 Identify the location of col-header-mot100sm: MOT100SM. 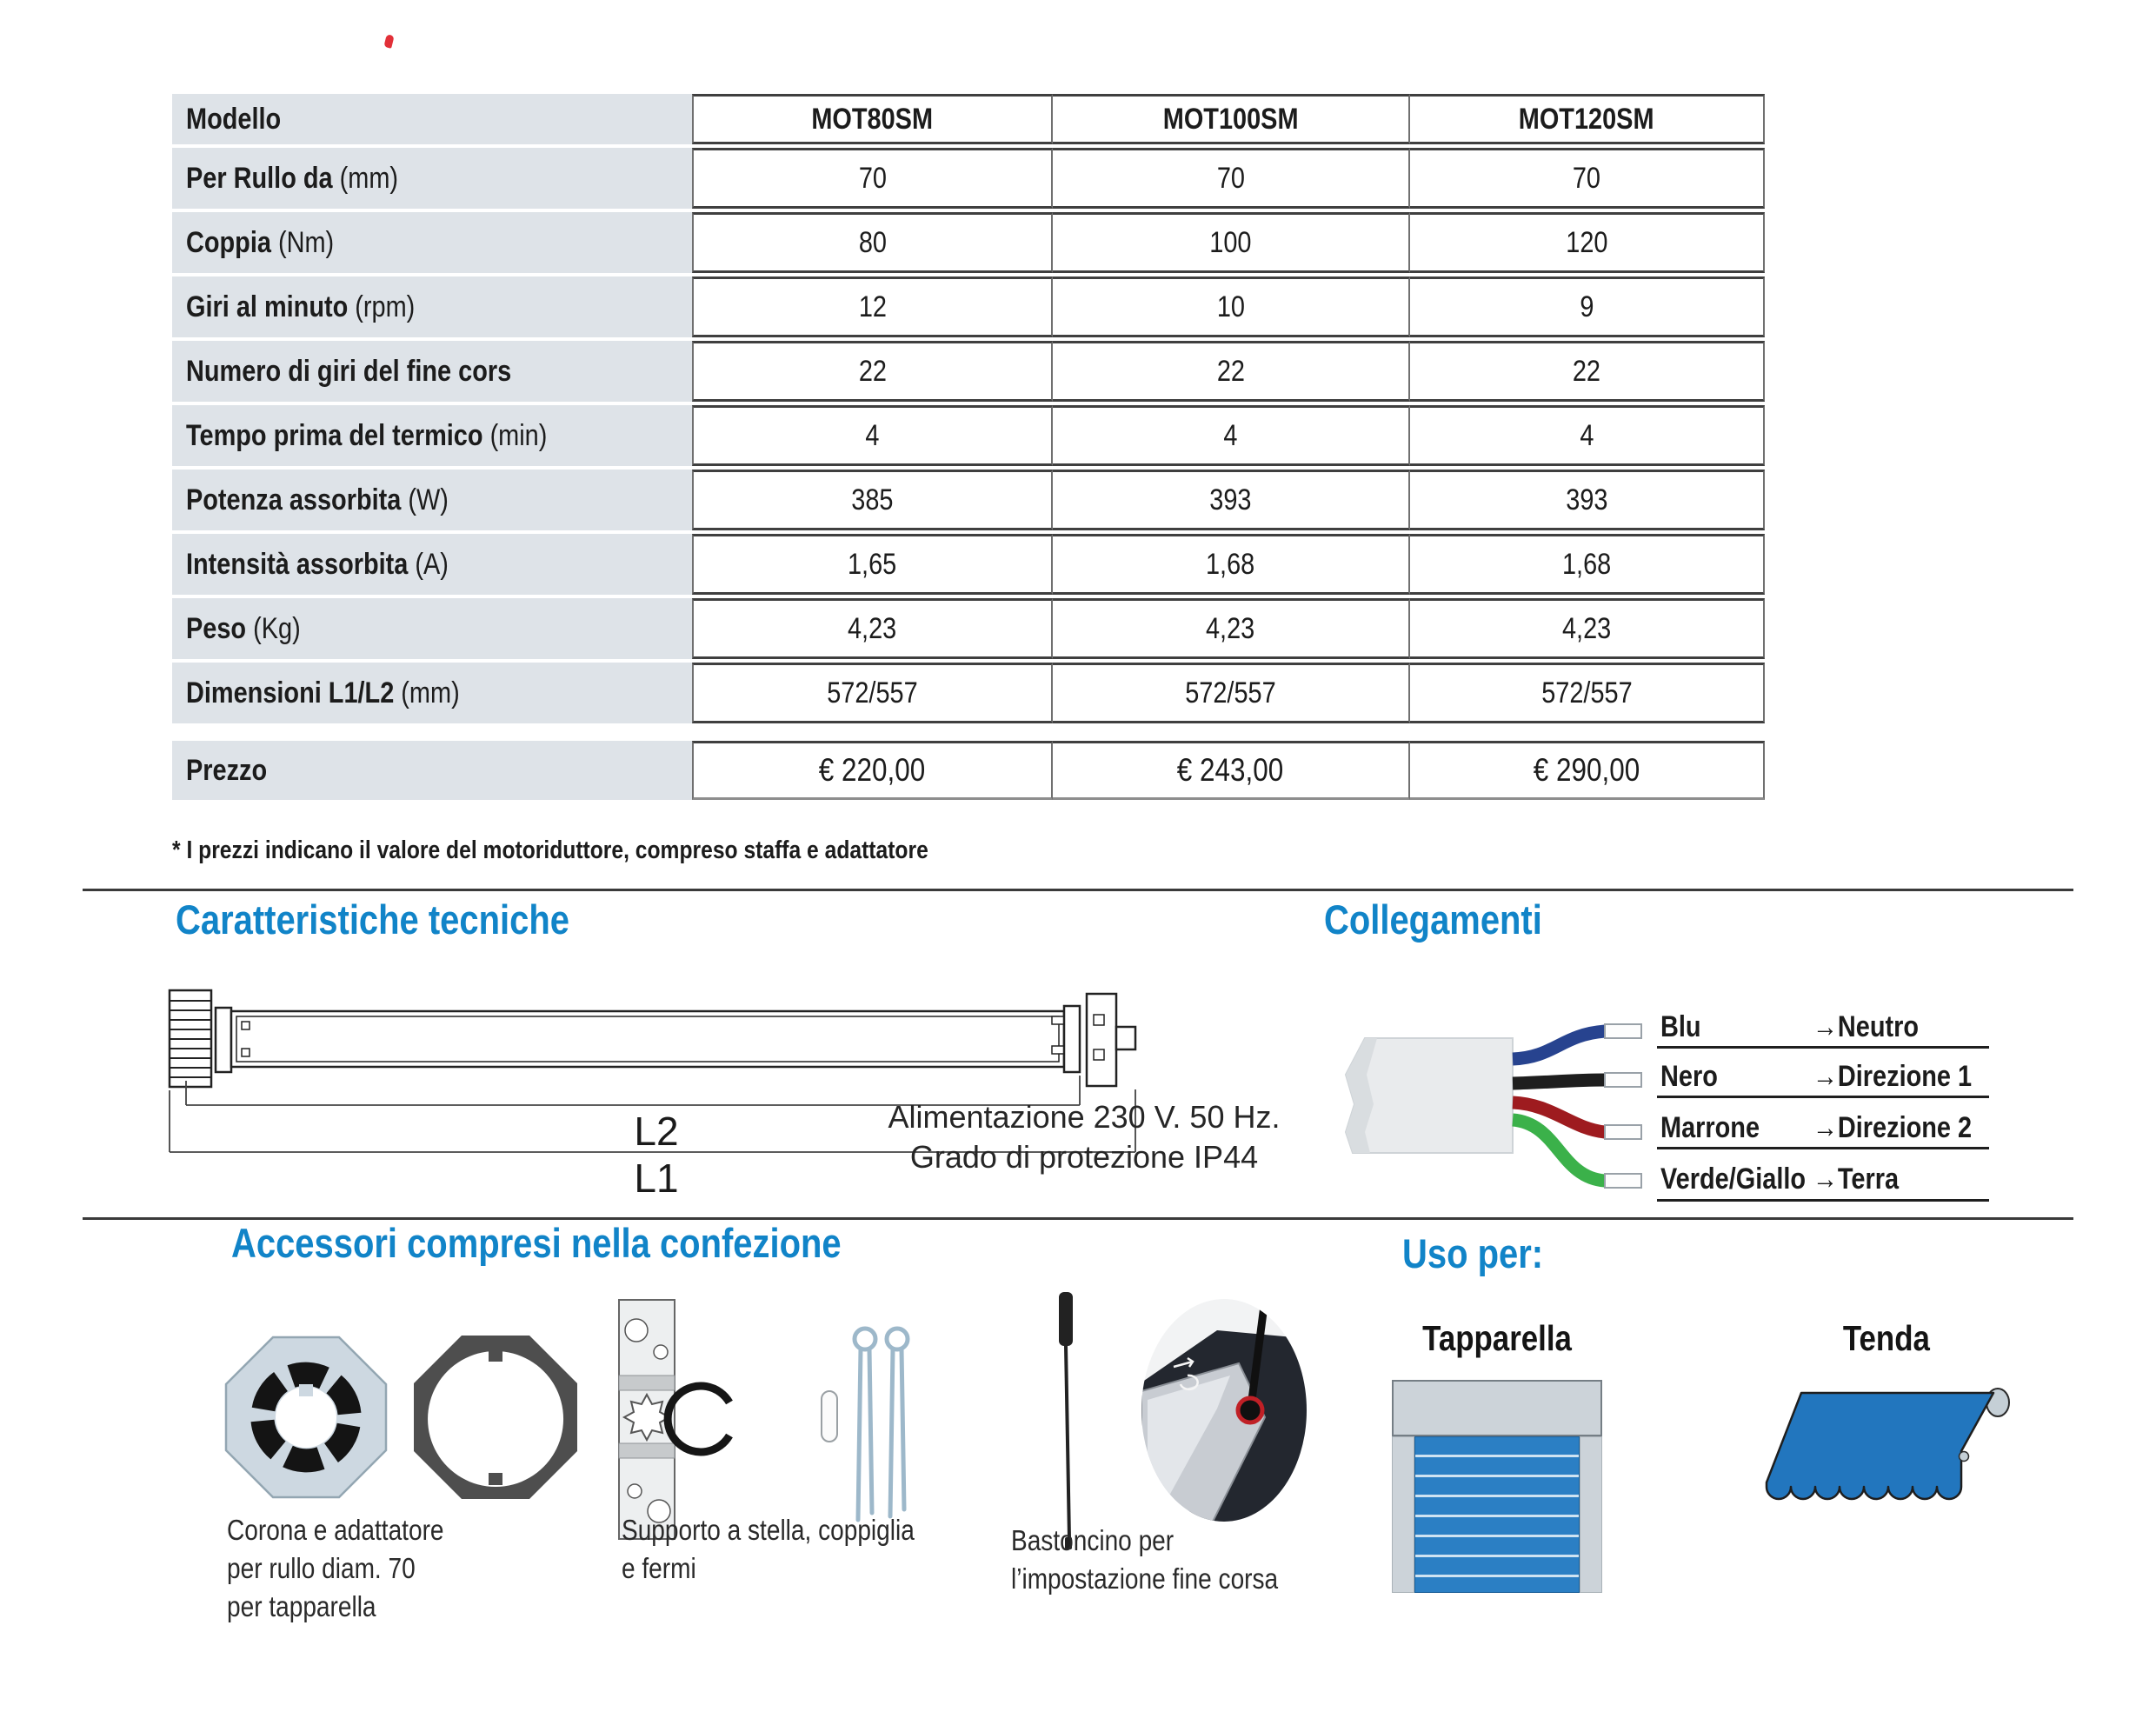
(1231, 119).